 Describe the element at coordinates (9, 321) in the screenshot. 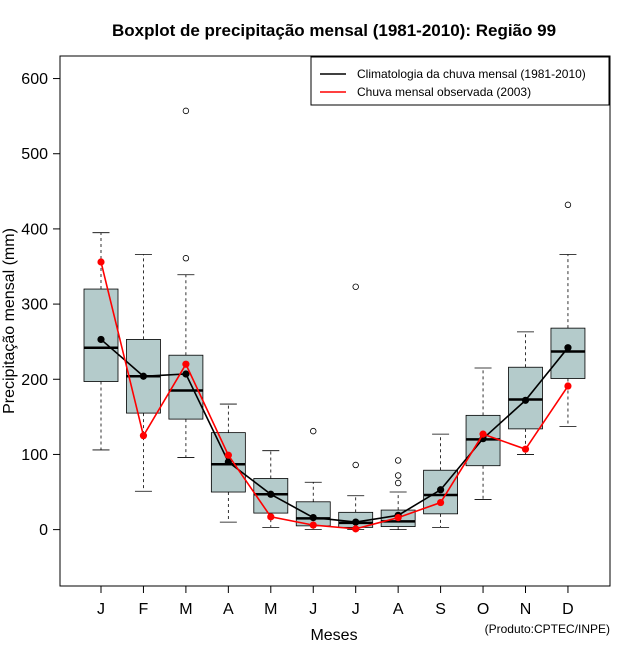

I see `y-axis-label: Precipitação mensal (mm)` at that location.